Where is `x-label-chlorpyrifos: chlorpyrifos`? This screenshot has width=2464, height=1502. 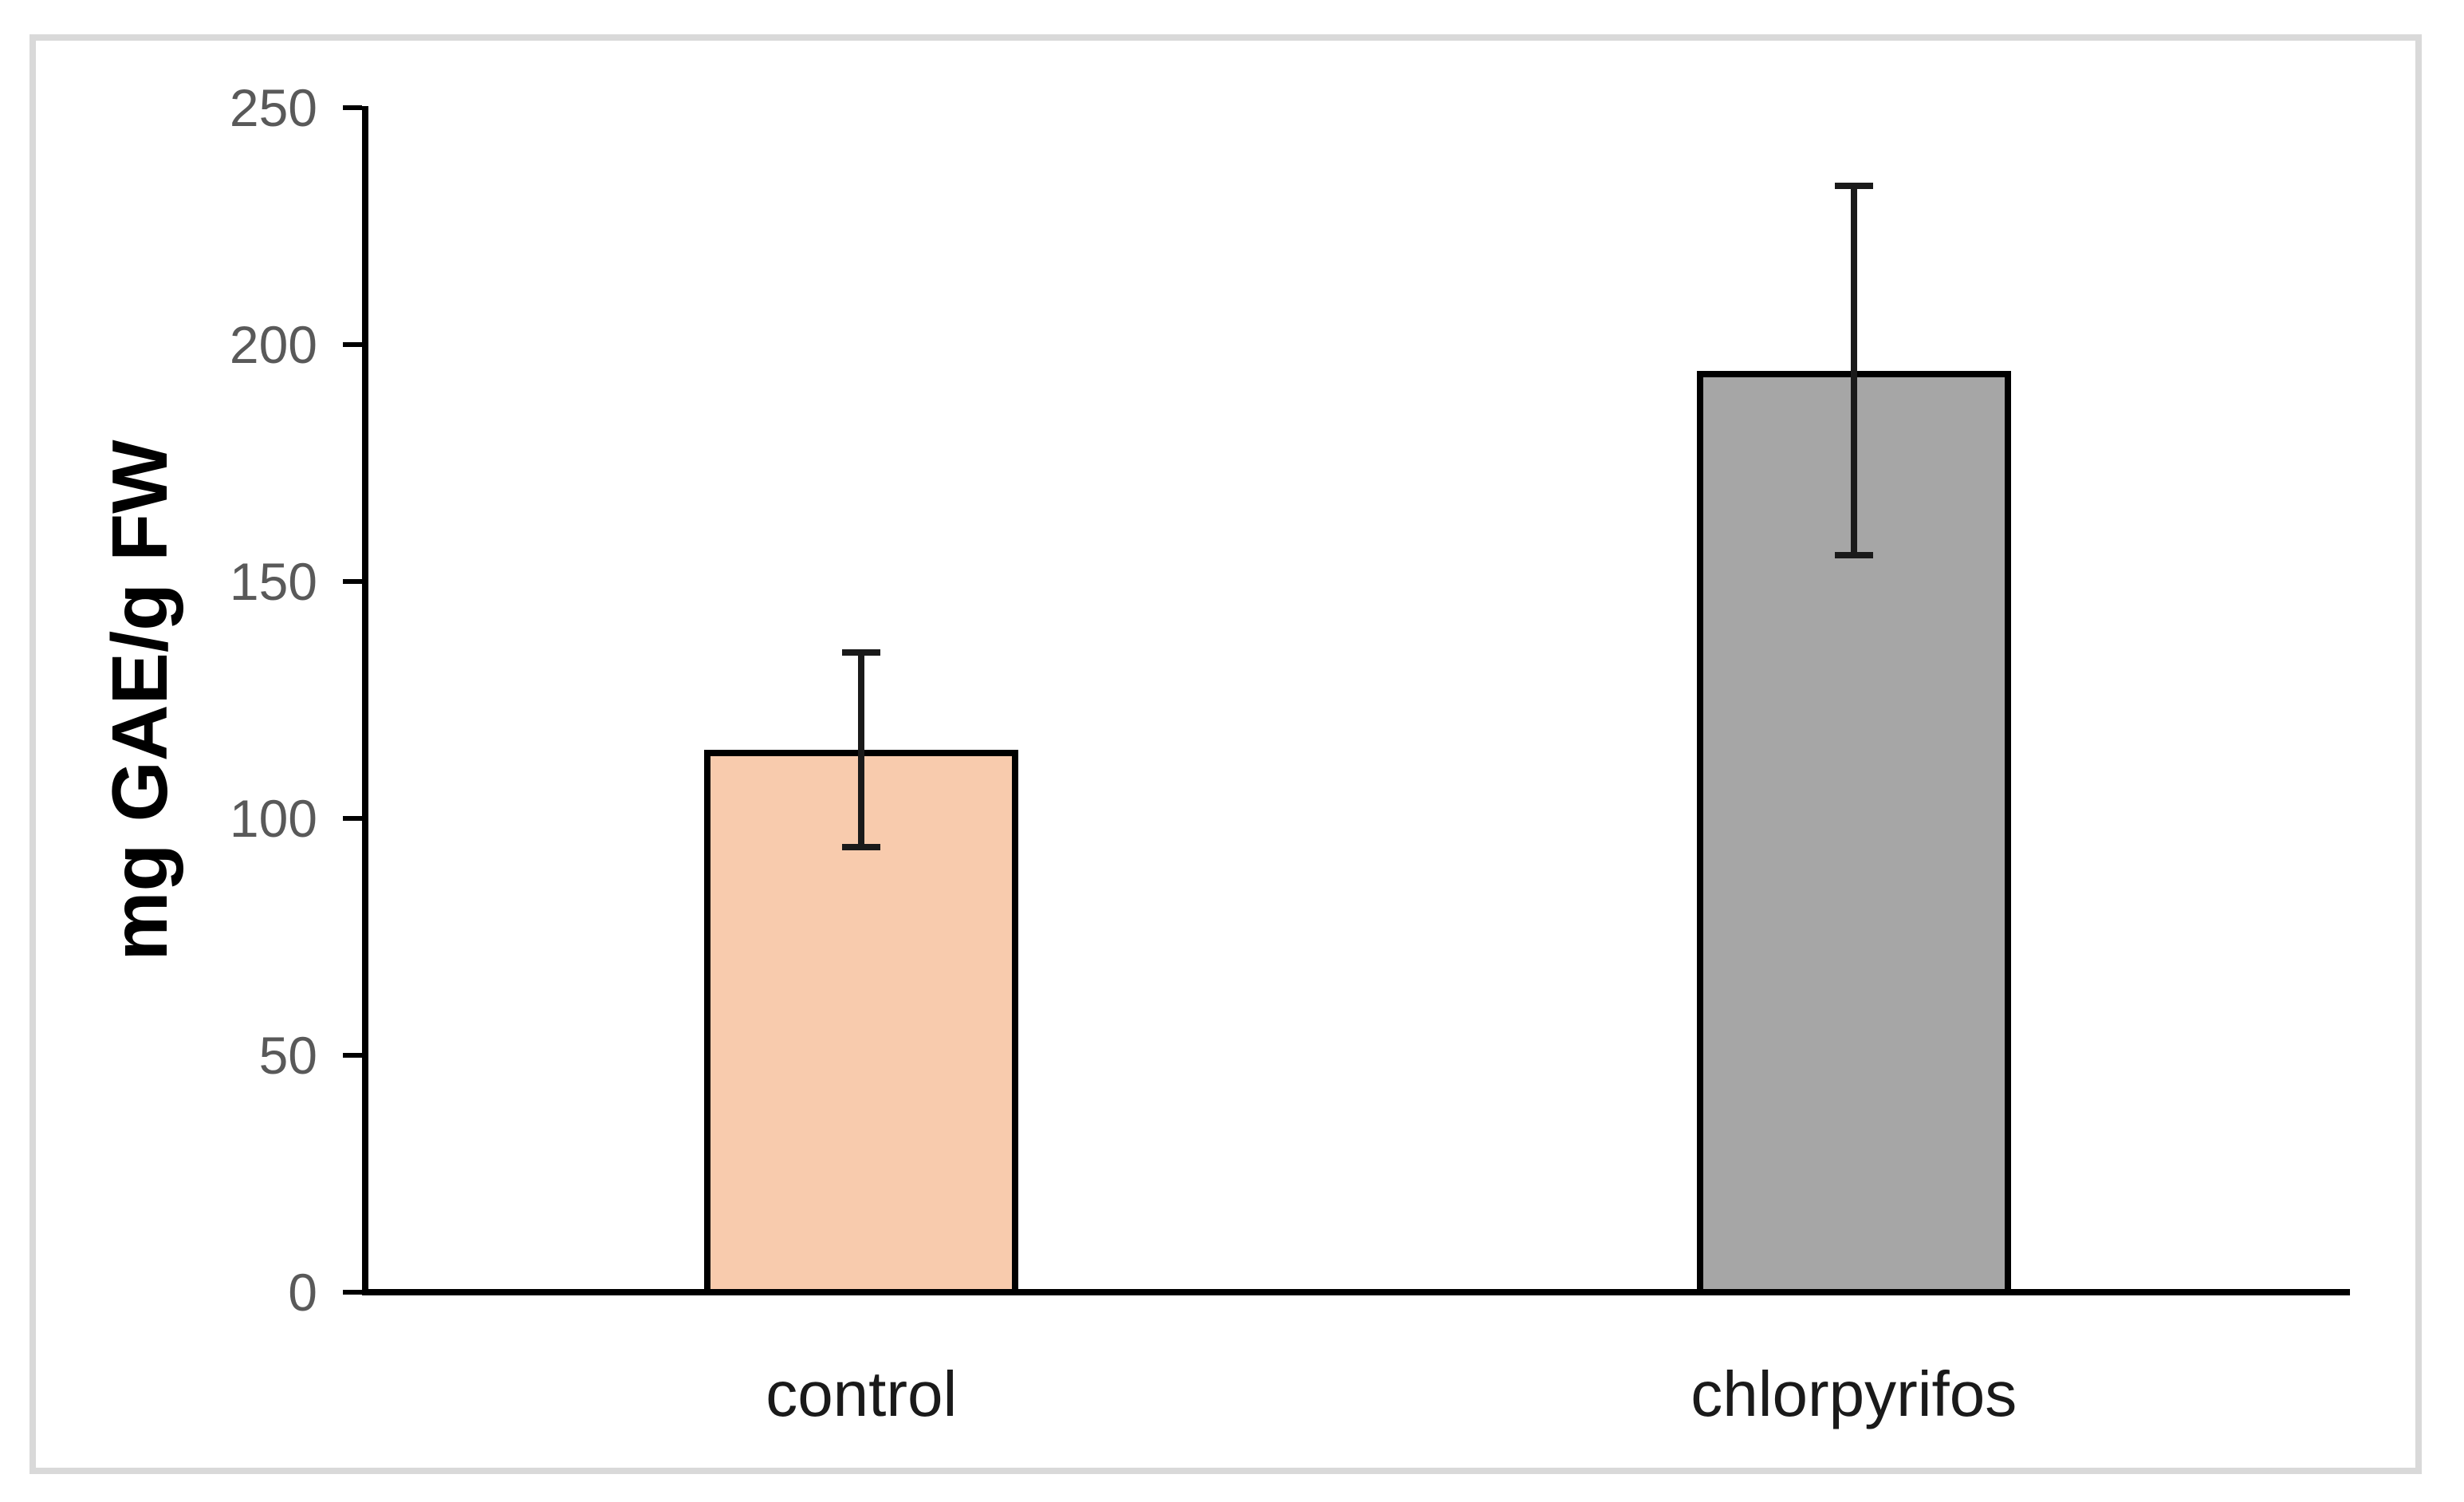 x-label-chlorpyrifos: chlorpyrifos is located at coordinates (1854, 1393).